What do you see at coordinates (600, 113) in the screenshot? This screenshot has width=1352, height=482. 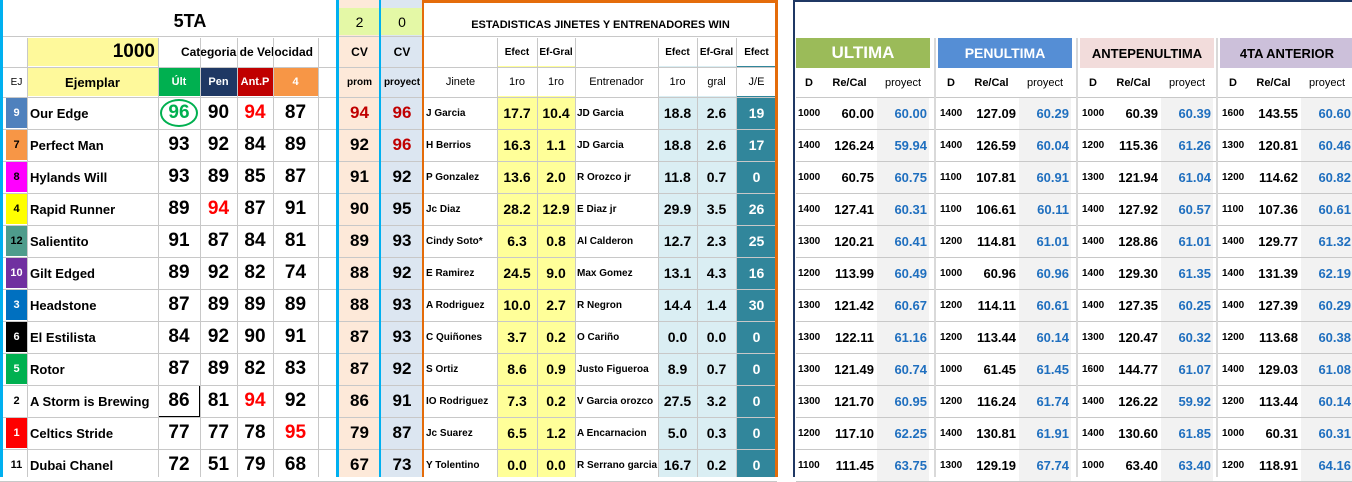 I see `trainer-name: JD Garcia` at bounding box center [600, 113].